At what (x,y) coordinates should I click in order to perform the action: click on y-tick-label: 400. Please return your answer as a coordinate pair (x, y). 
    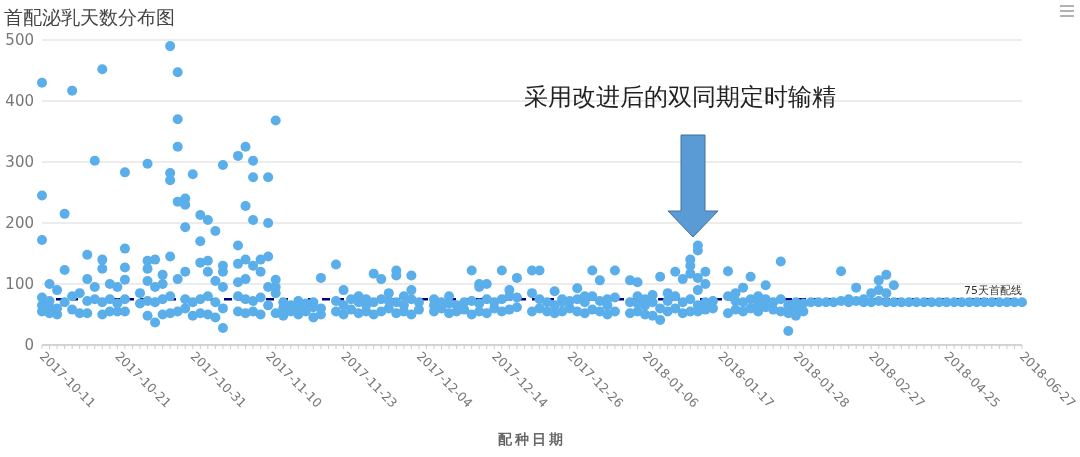
    Looking at the image, I should click on (19, 101).